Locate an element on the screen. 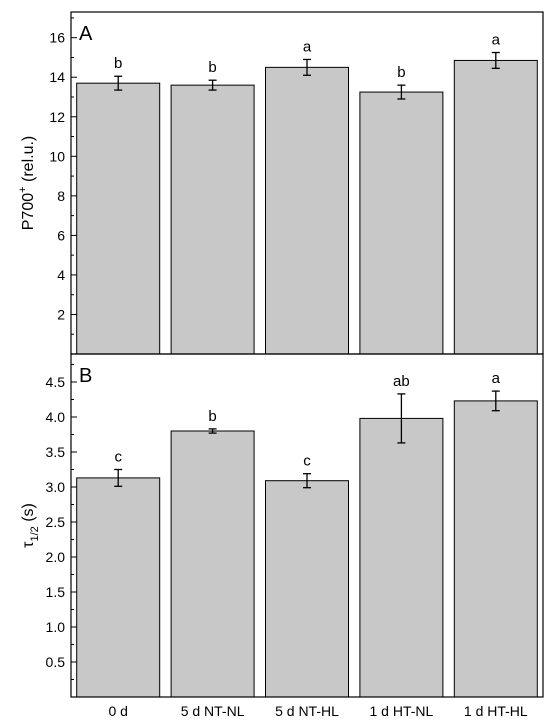  y-tick-label: 14 is located at coordinates (57, 77).